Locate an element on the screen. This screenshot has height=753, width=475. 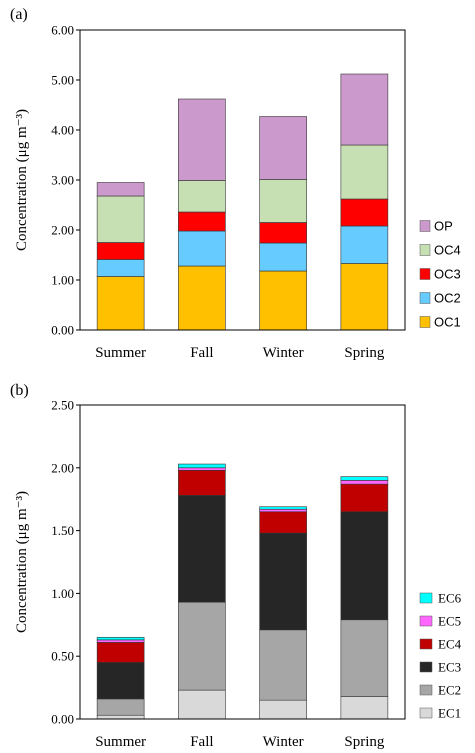
legend-label: EC4 is located at coordinates (450, 644).